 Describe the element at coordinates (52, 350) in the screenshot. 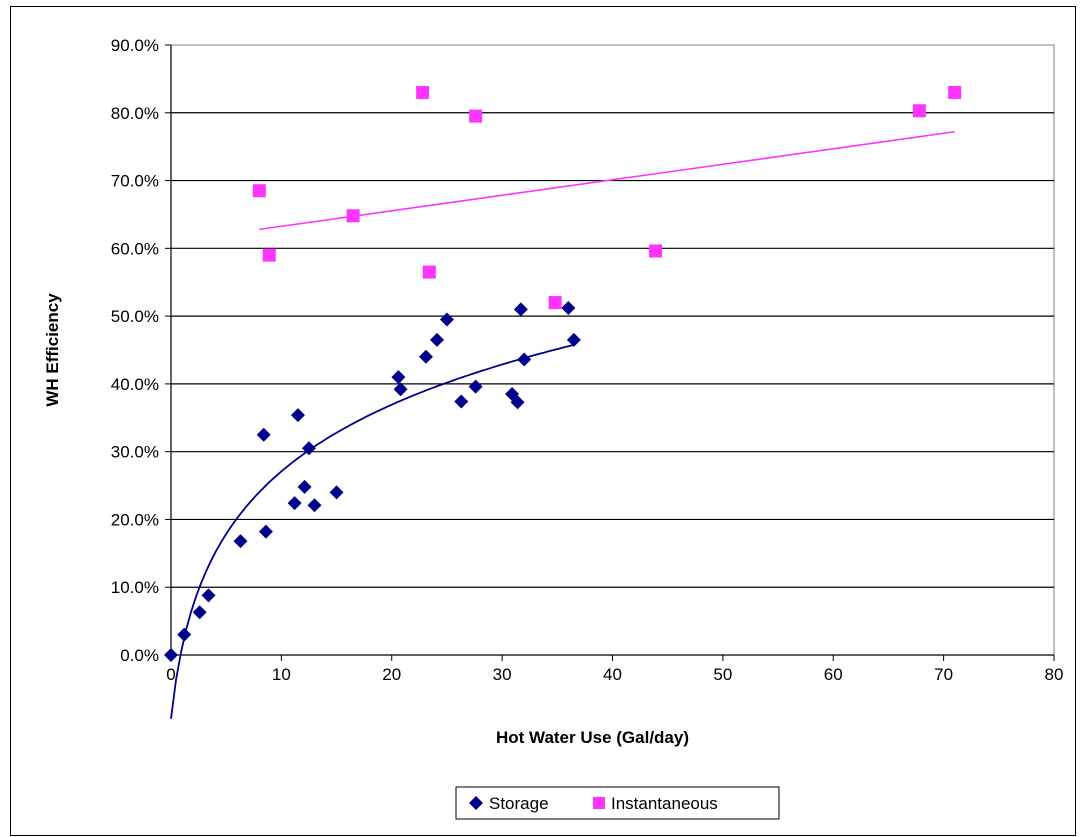

I see `y-axis-title: WH Efficiency` at that location.